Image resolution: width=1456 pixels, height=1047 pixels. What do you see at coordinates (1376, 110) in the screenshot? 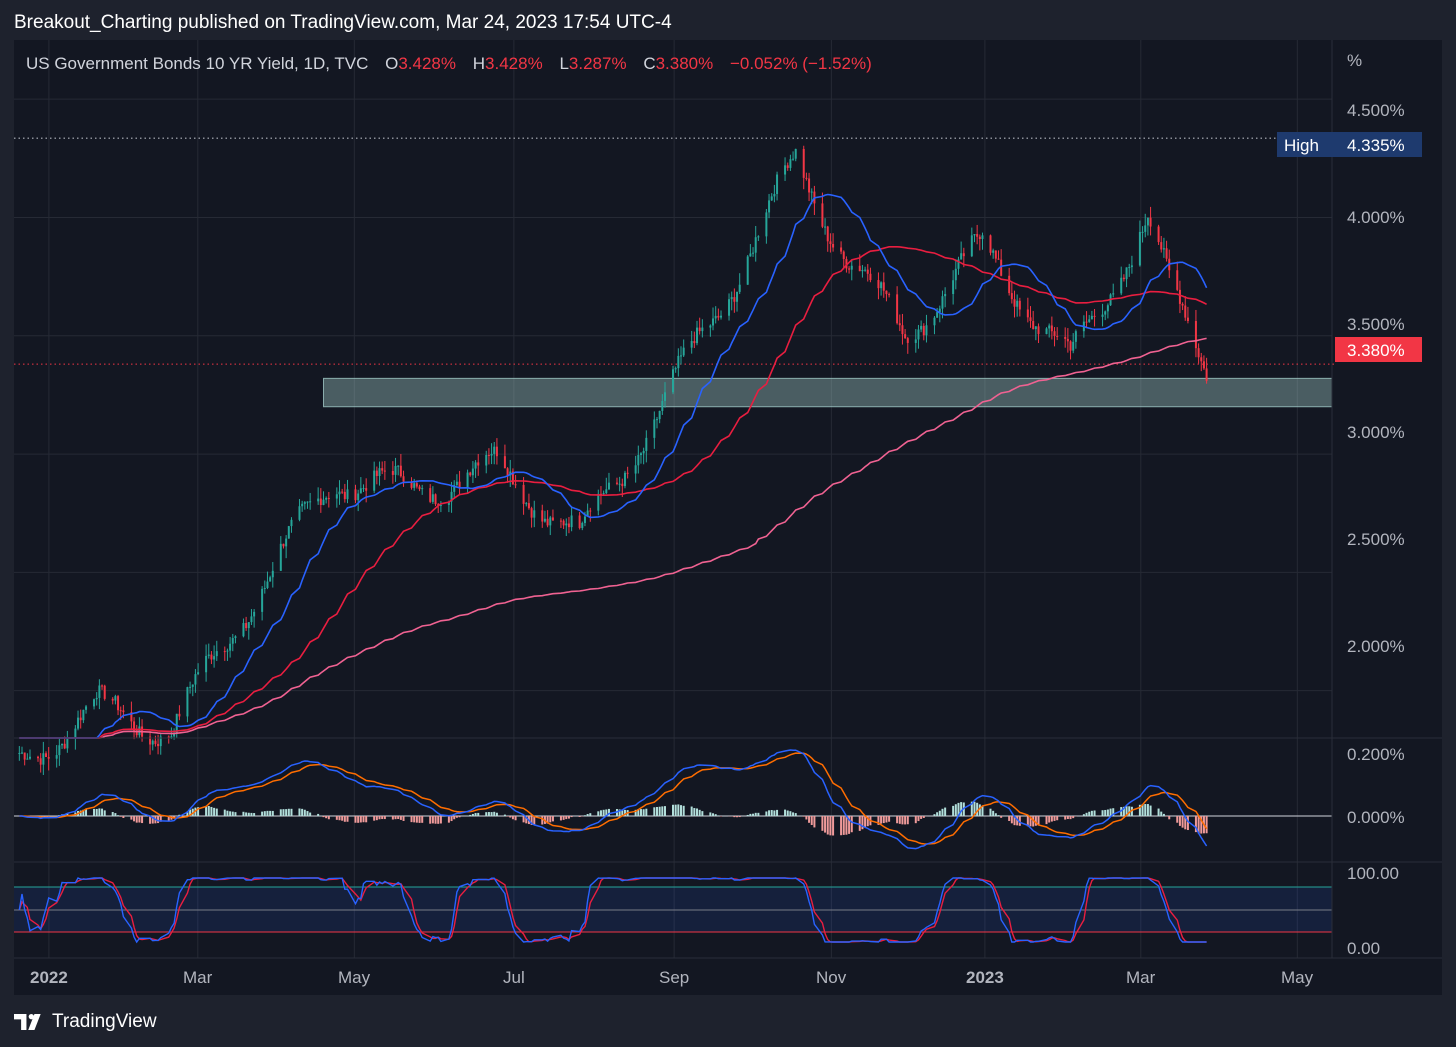
I see `price-tick-label: 4.500%` at bounding box center [1376, 110].